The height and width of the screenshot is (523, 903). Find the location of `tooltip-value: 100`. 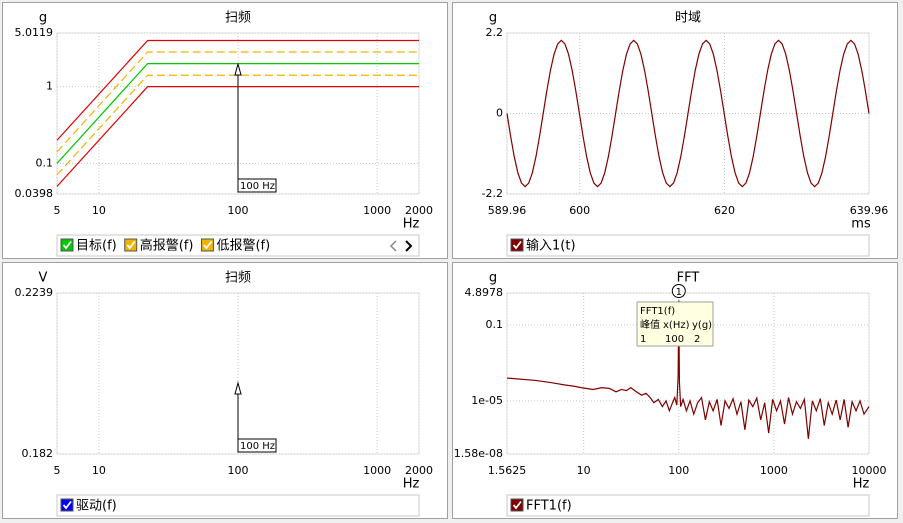

tooltip-value: 100 is located at coordinates (674, 339).